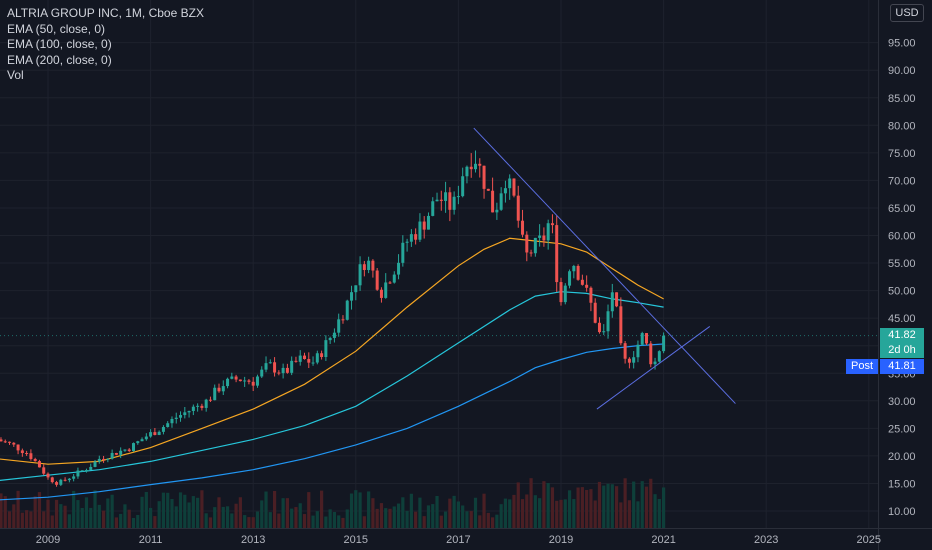 The height and width of the screenshot is (550, 932). What do you see at coordinates (458, 540) in the screenshot?
I see `time-axis: 2009 2011 2013 2015 2017 2019 2021 2023 2025` at bounding box center [458, 540].